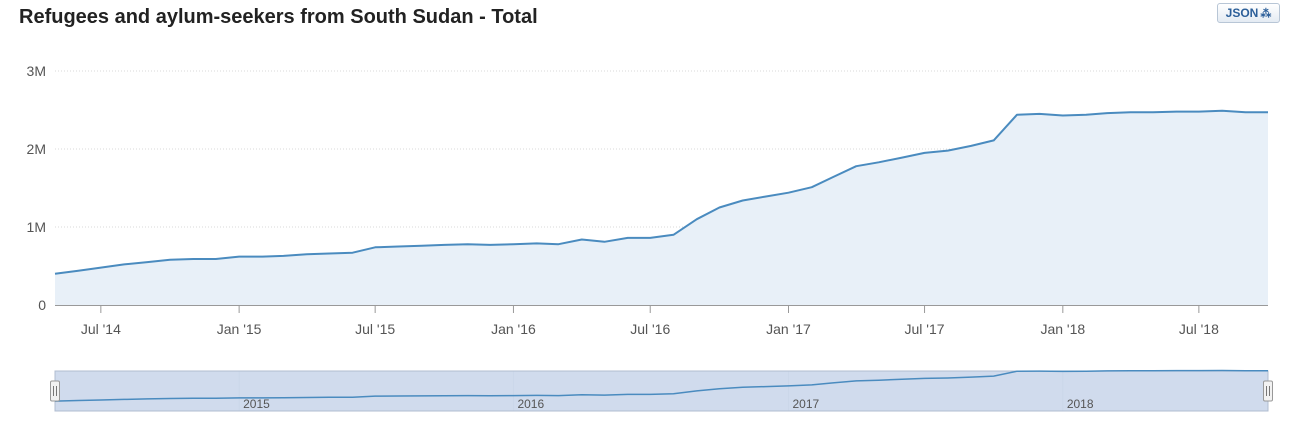 The height and width of the screenshot is (424, 1289). I want to click on navigator-year-label: 2017, so click(806, 404).